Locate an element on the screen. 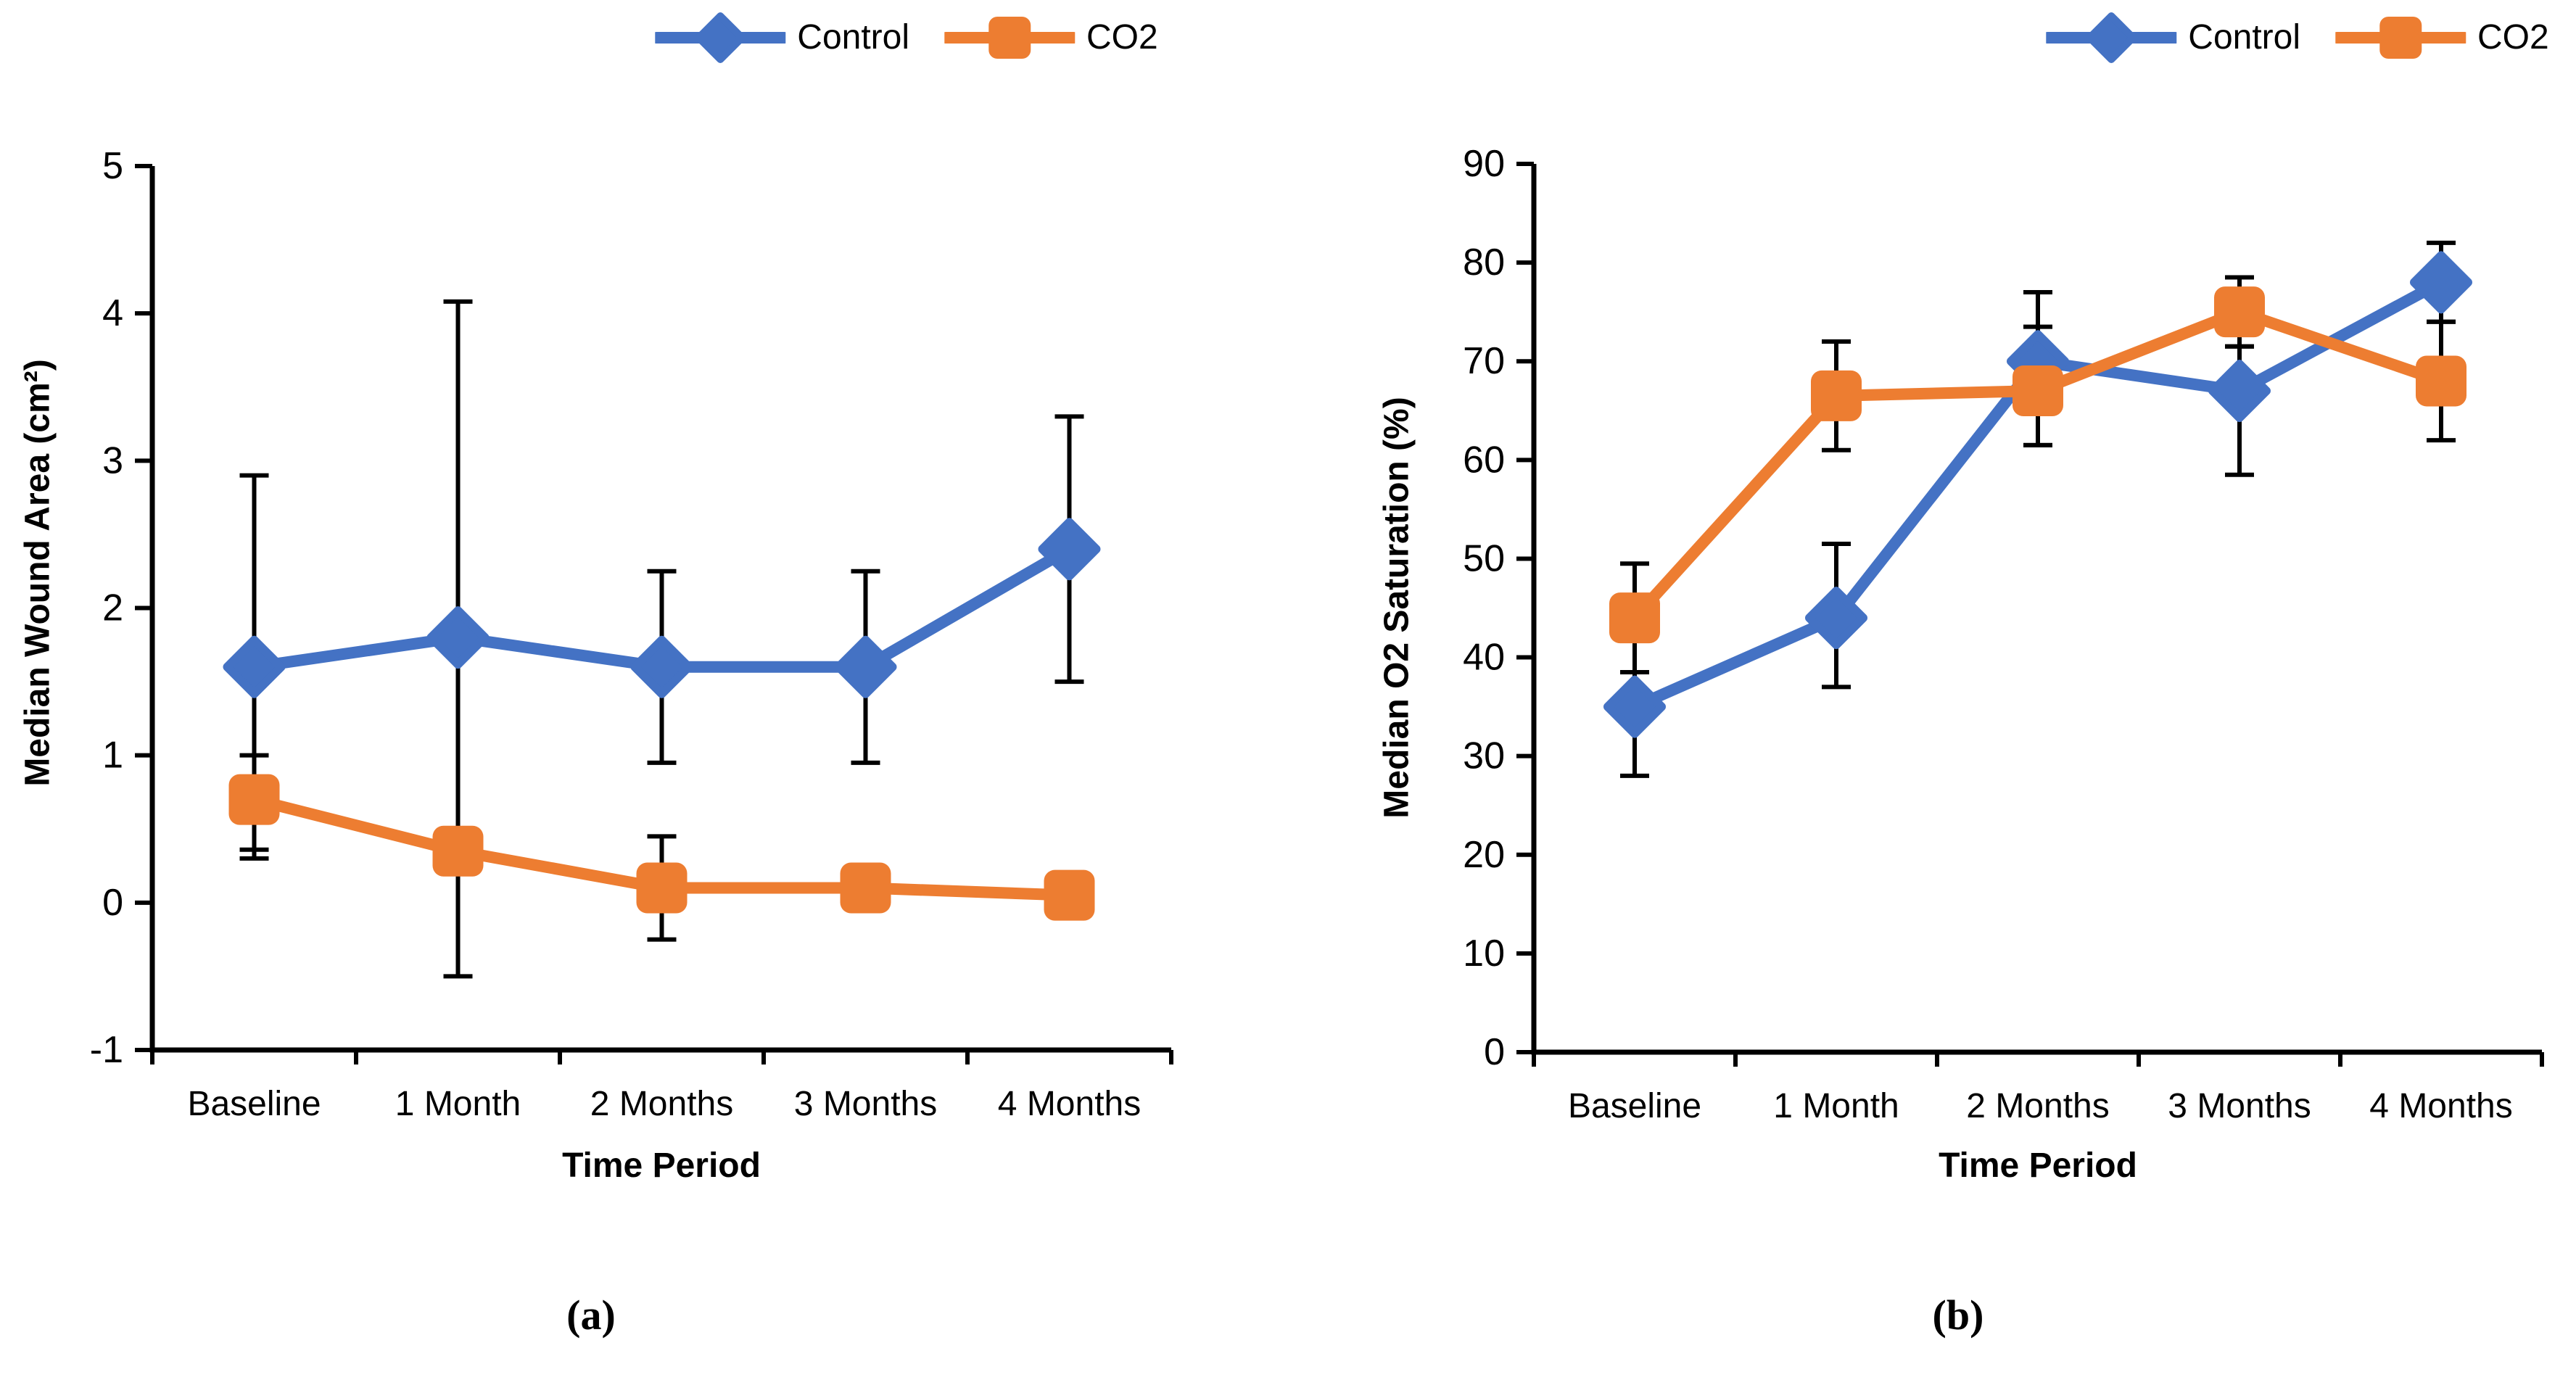 This screenshot has height=1385, width=2576. y-tick-label: 50 is located at coordinates (1484, 558).